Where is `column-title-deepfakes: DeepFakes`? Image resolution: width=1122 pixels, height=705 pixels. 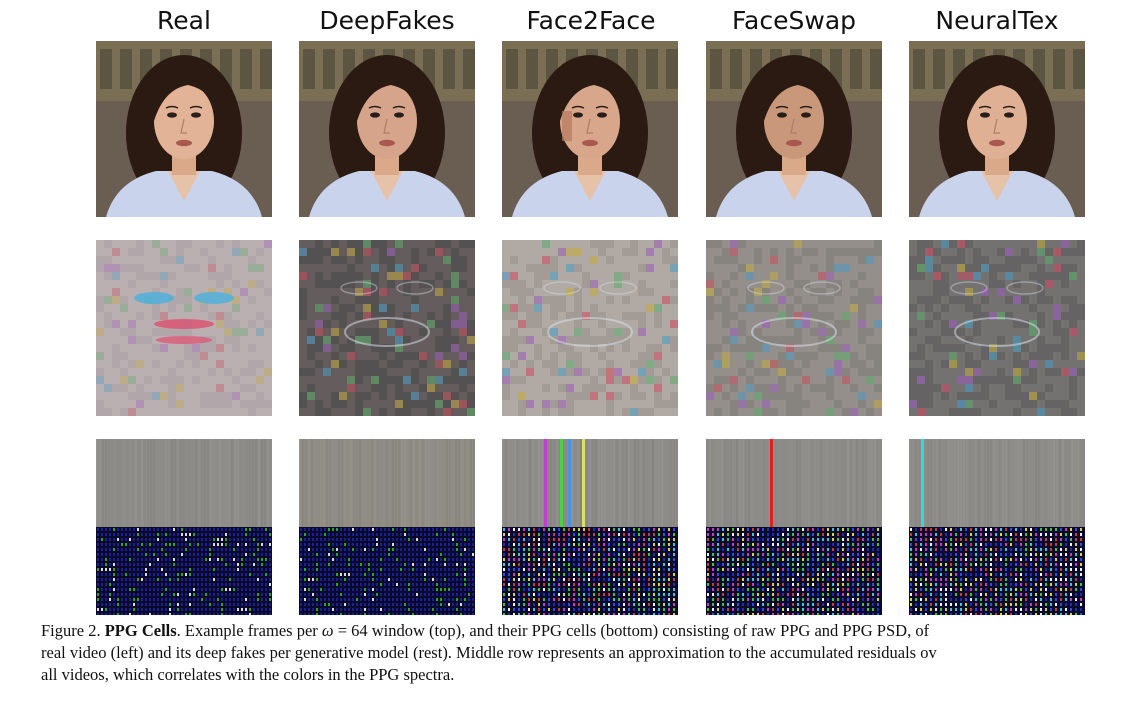
column-title-deepfakes: DeepFakes is located at coordinates (387, 20).